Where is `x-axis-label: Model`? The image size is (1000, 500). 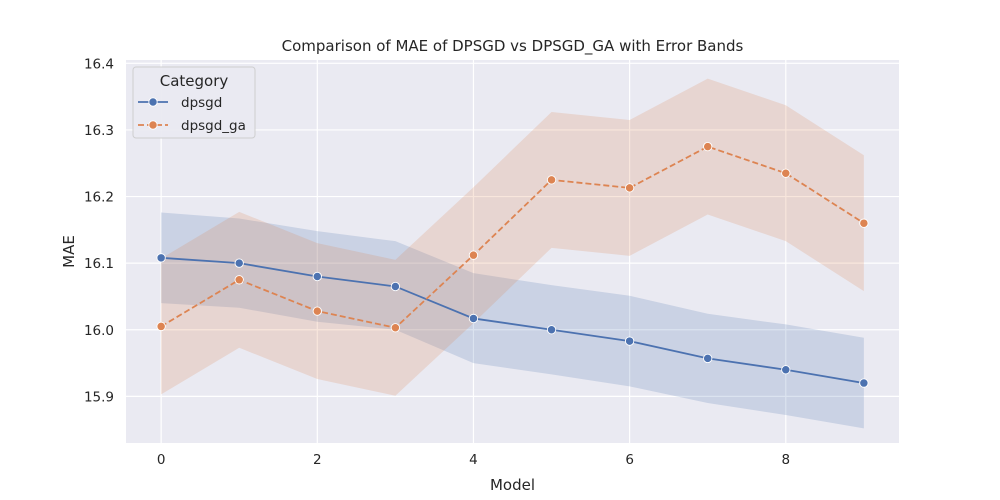
x-axis-label: Model is located at coordinates (512, 485).